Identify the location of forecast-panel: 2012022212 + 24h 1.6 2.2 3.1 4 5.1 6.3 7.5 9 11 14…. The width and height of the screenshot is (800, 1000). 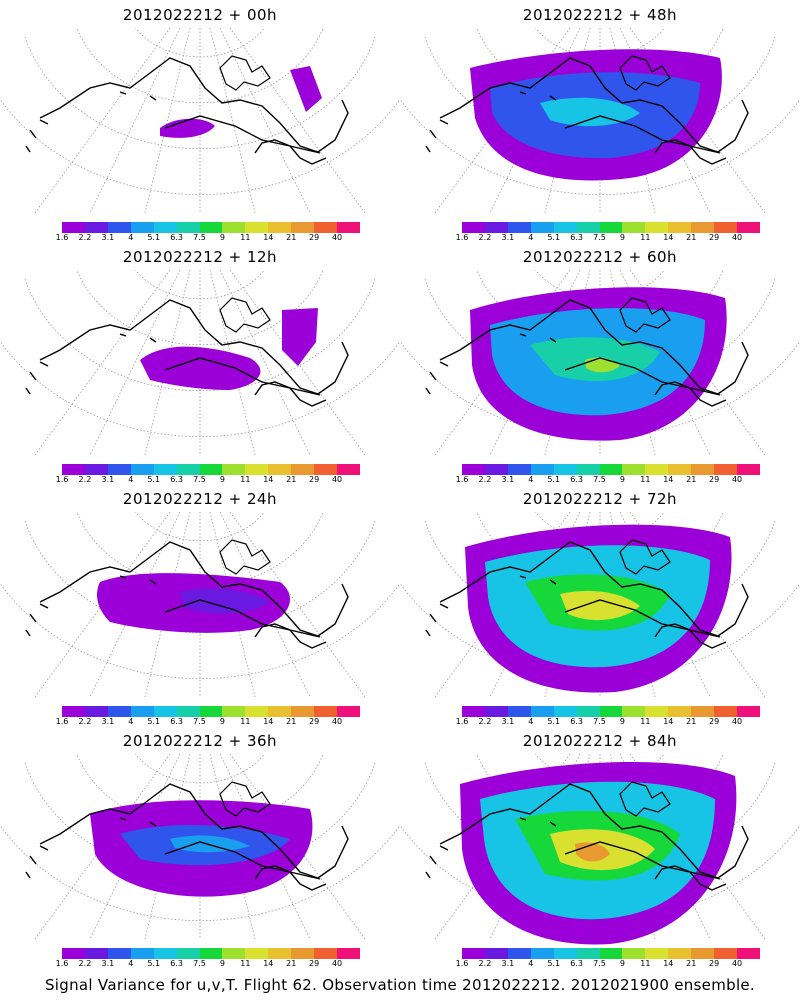
(200, 605).